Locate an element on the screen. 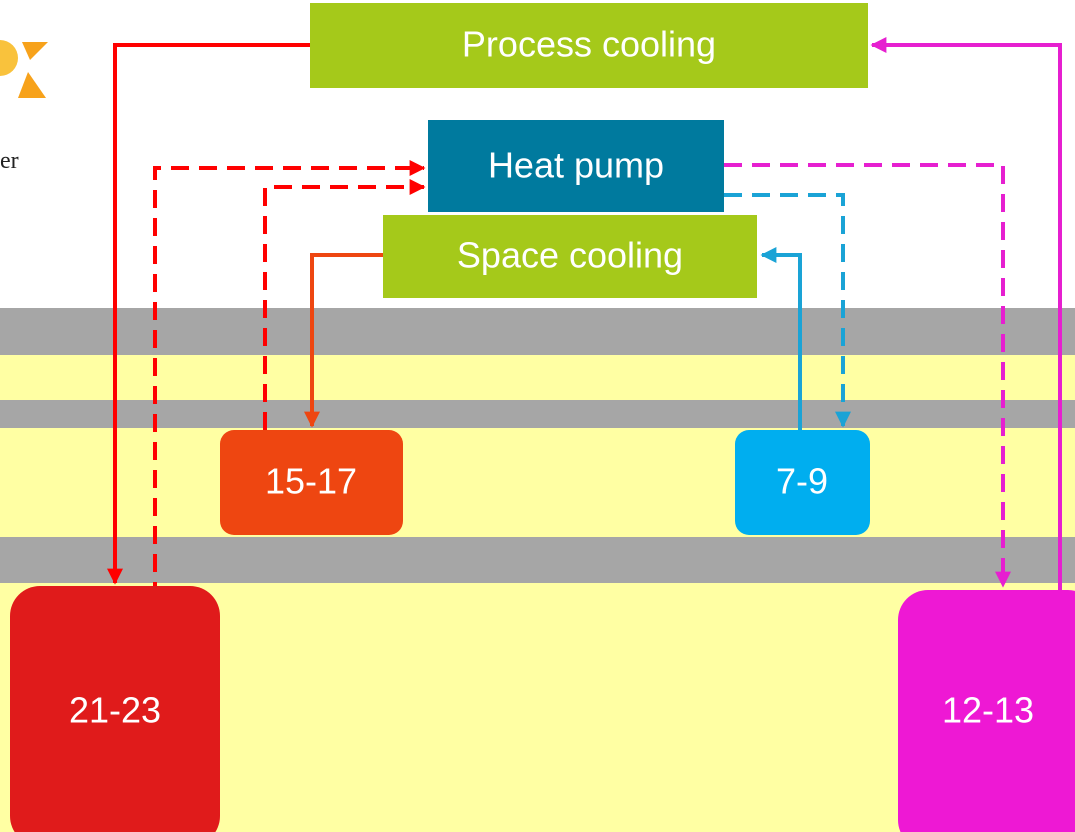 This screenshot has width=1075, height=832. node-label: 21-23 is located at coordinates (115, 710).